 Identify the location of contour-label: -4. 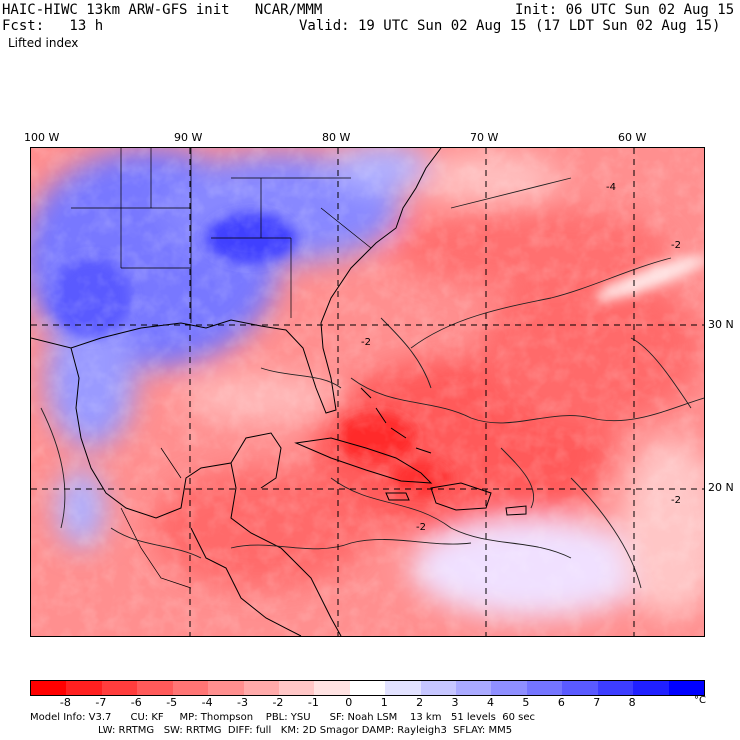
(611, 187).